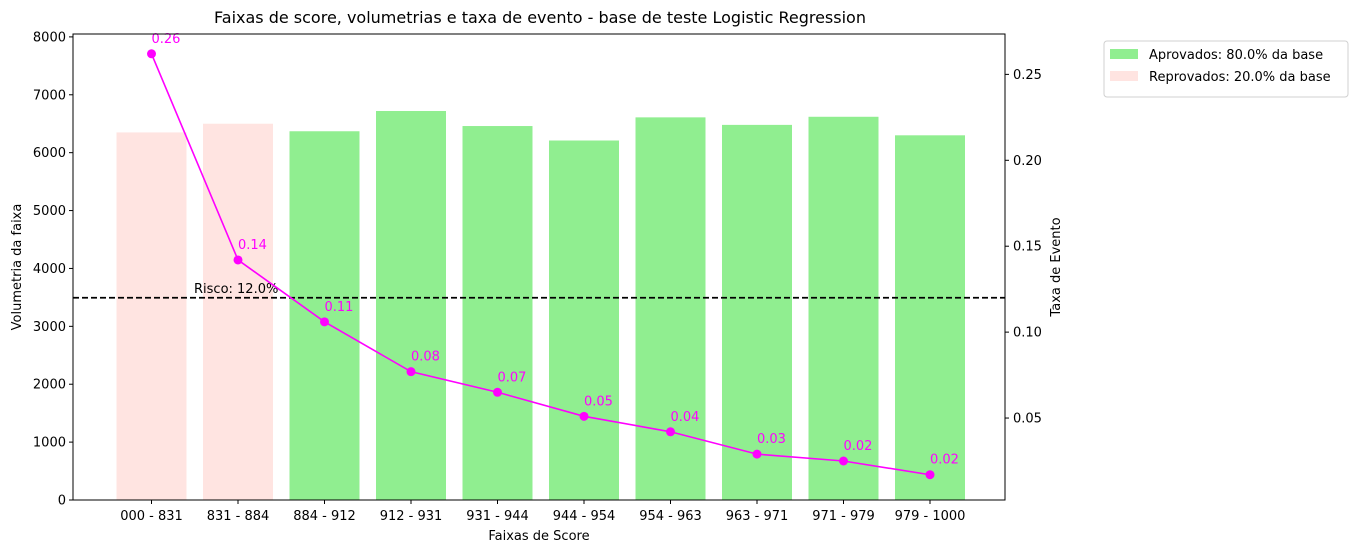 The height and width of the screenshot is (557, 1359). Describe the element at coordinates (17, 267) in the screenshot. I see `y-axis-label: Volumetria da faixa` at that location.